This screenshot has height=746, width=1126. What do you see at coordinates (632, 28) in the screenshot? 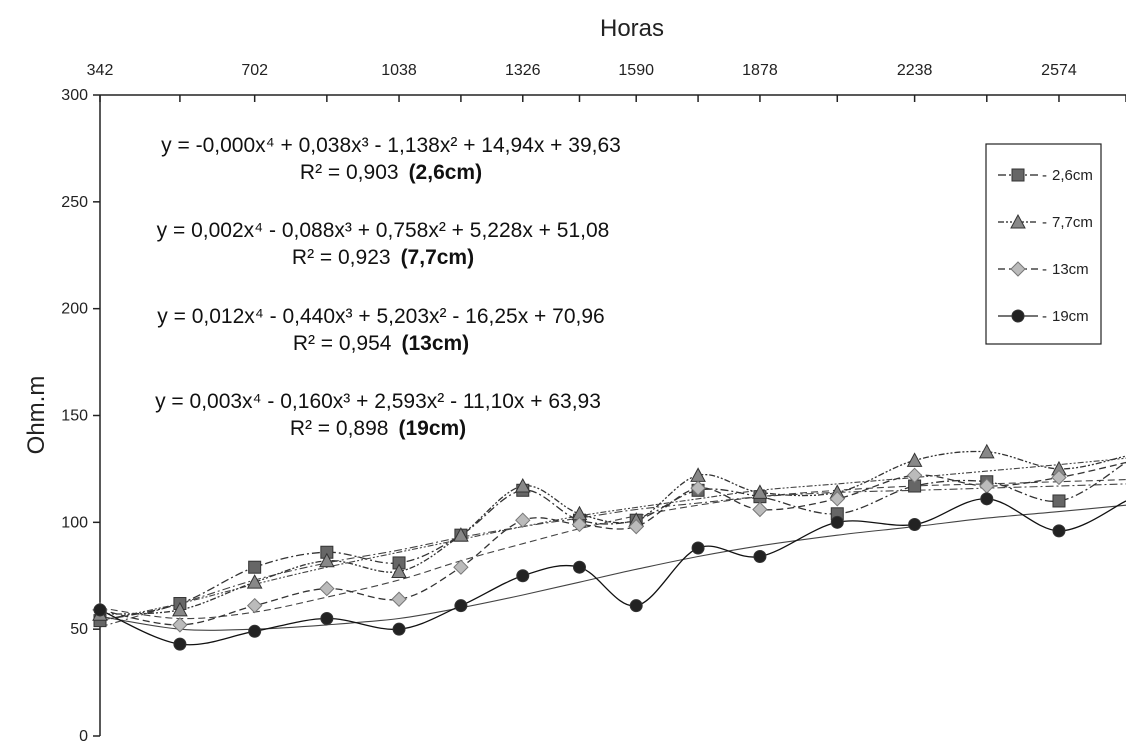
I see `x-axis-title: Horas` at bounding box center [632, 28].